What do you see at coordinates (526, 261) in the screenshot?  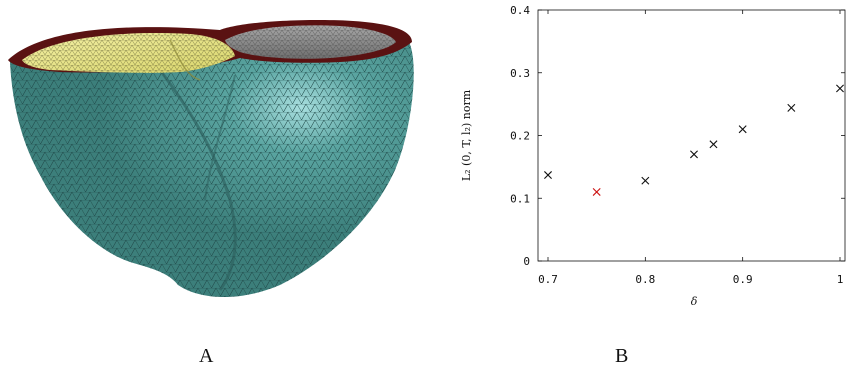 I see `y-tick-label: 0` at bounding box center [526, 261].